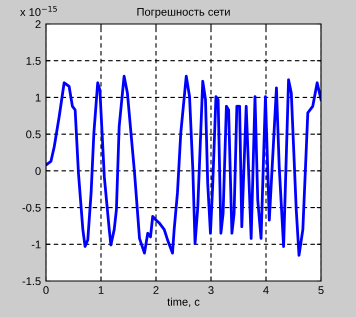 The height and width of the screenshot is (317, 356). I want to click on text: x 10$^{−15}$, so click(38, 11).